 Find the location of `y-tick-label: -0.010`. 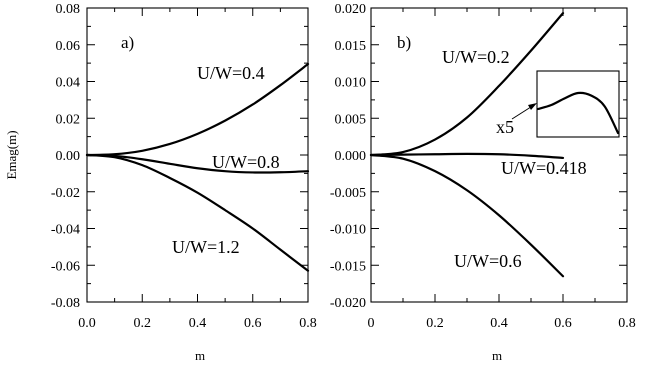

y-tick-label: -0.010 is located at coordinates (348, 230).